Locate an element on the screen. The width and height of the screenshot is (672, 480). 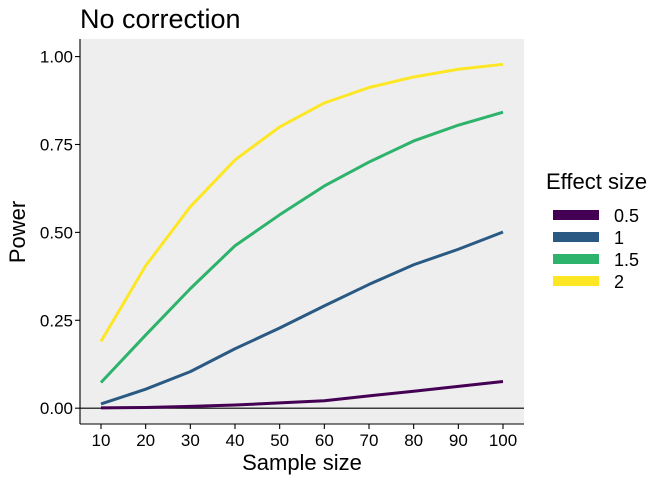
x-tick-label: 20 is located at coordinates (145, 440).